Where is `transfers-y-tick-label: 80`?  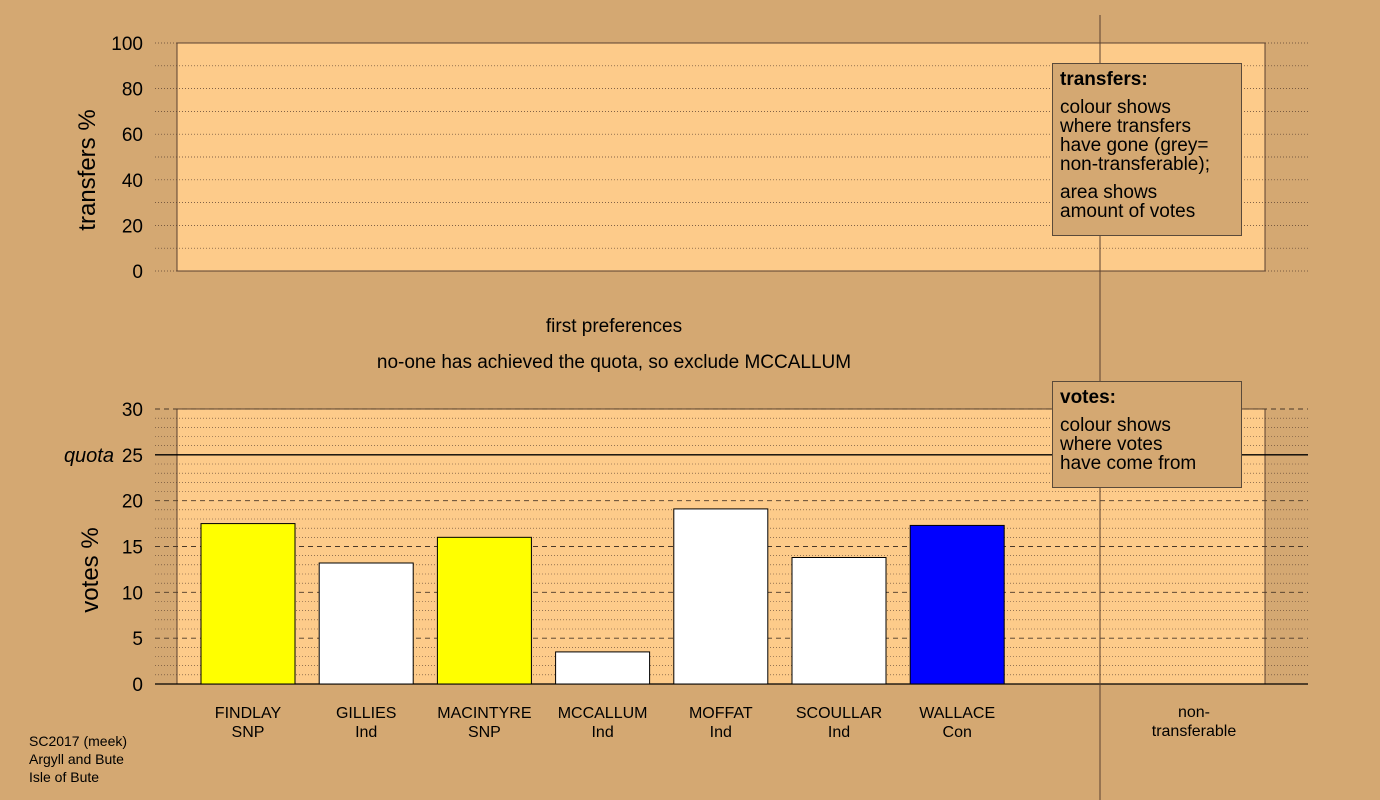 transfers-y-tick-label: 80 is located at coordinates (132, 90).